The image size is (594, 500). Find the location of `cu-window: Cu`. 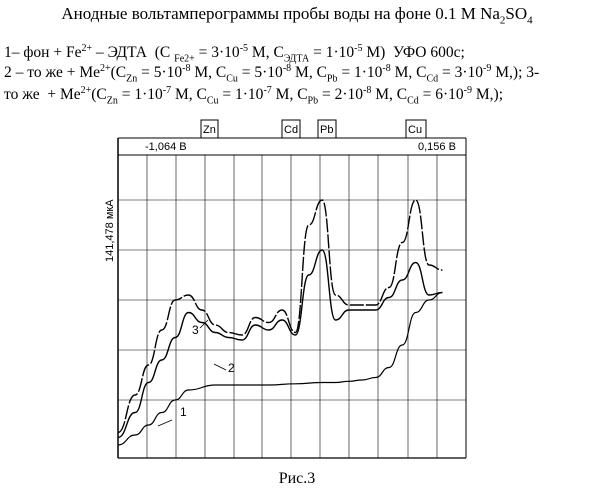

cu-window: Cu is located at coordinates (416, 129).